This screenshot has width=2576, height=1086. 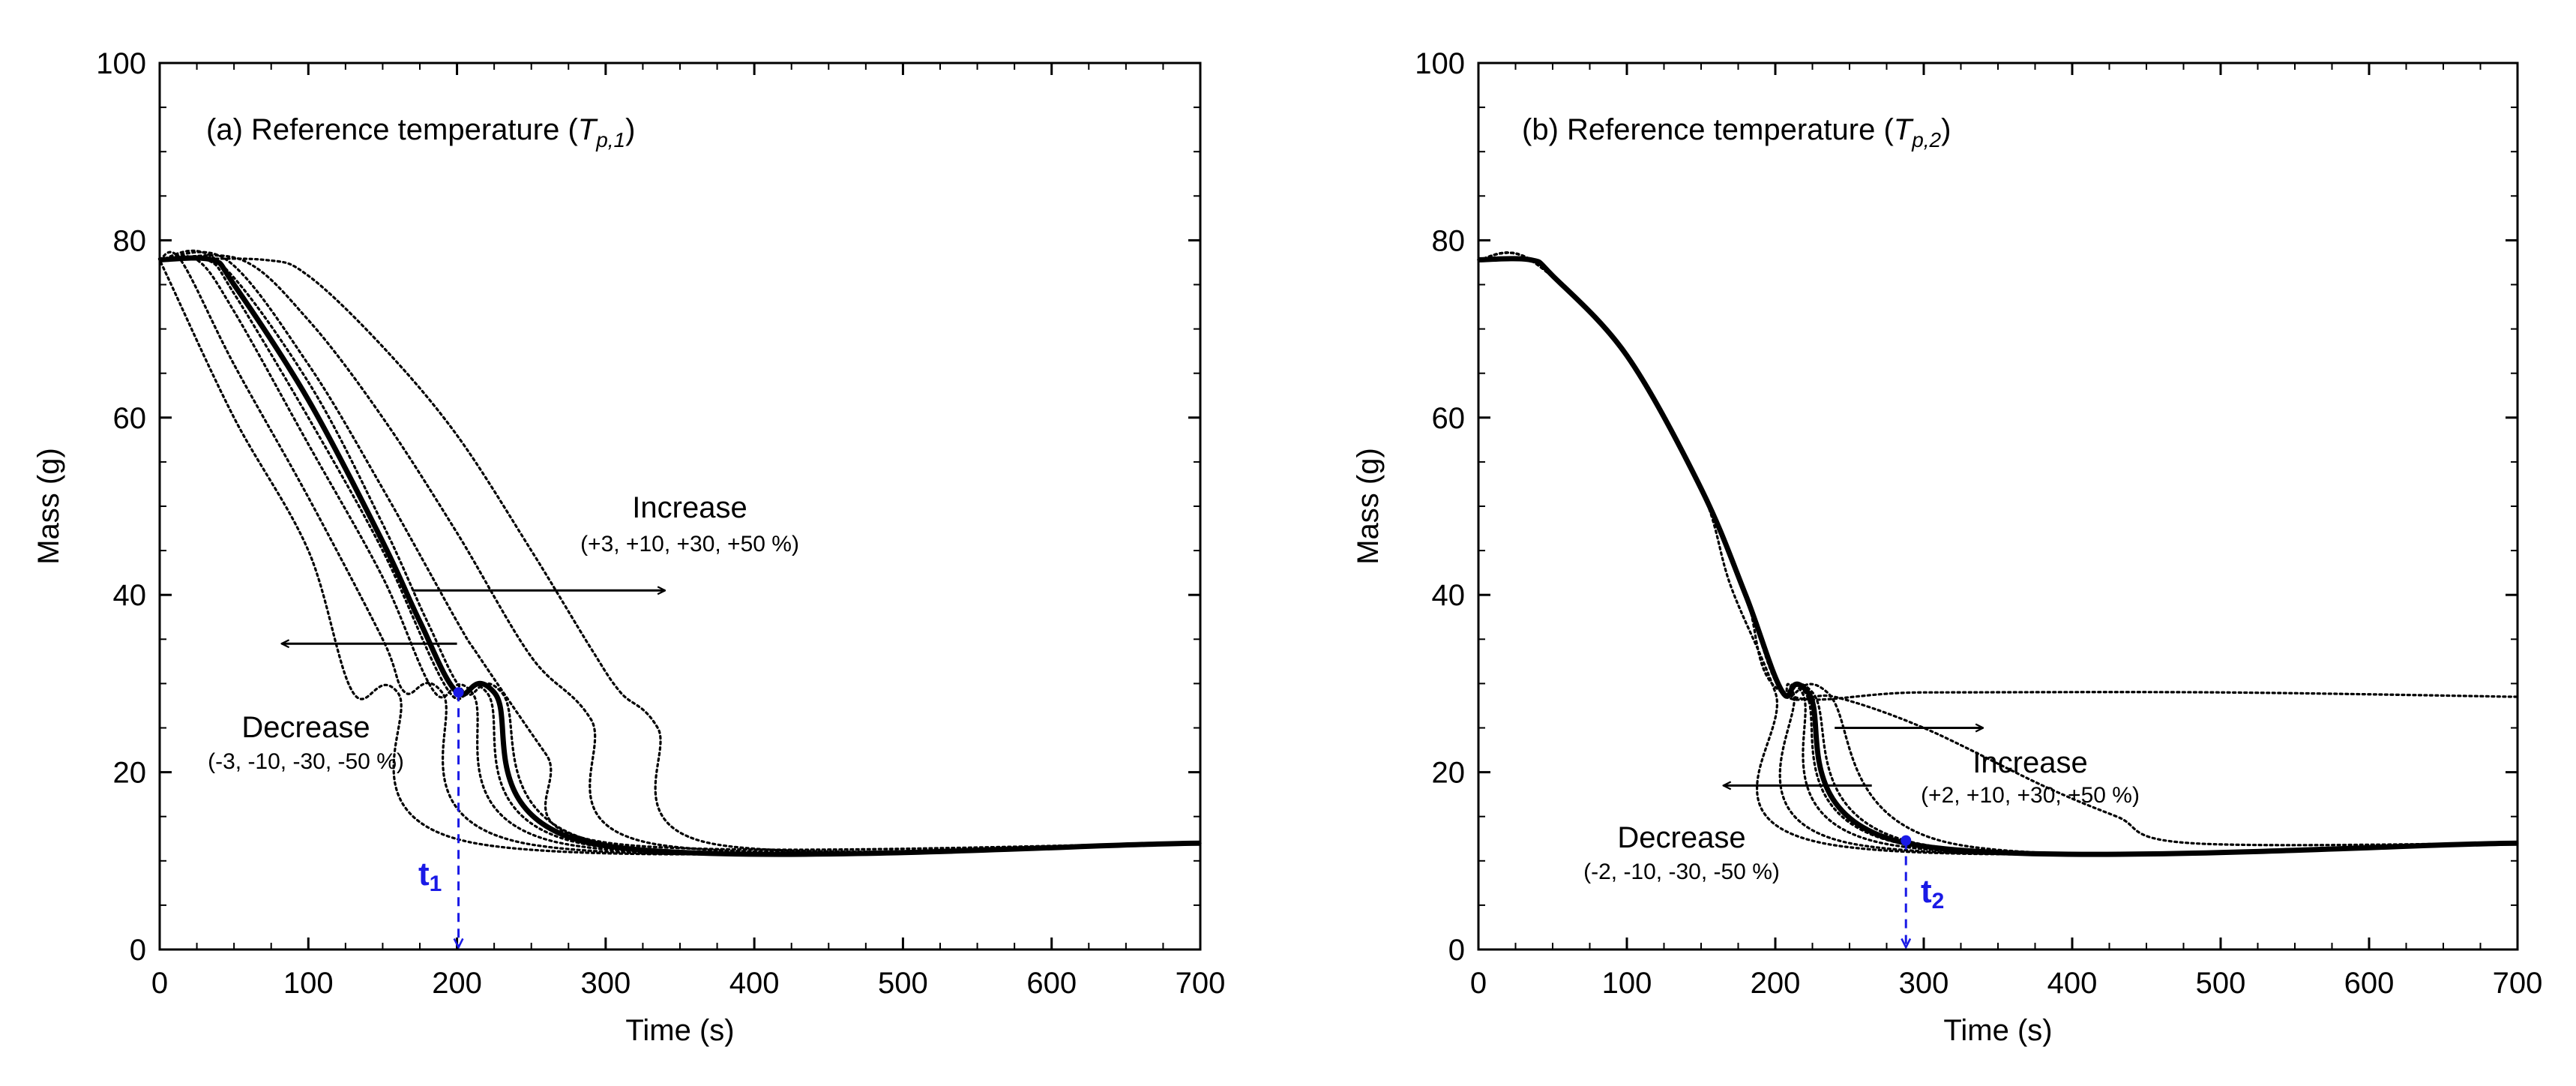 What do you see at coordinates (430, 876) in the screenshot?
I see `time-marker-label: t1` at bounding box center [430, 876].